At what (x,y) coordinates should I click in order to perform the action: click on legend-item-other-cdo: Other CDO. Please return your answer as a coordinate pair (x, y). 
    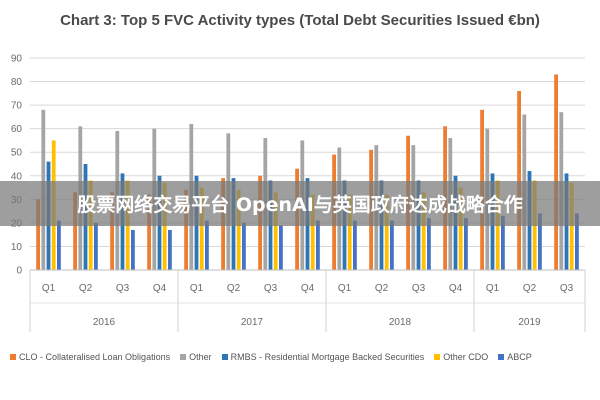
    Looking at the image, I should click on (461, 357).